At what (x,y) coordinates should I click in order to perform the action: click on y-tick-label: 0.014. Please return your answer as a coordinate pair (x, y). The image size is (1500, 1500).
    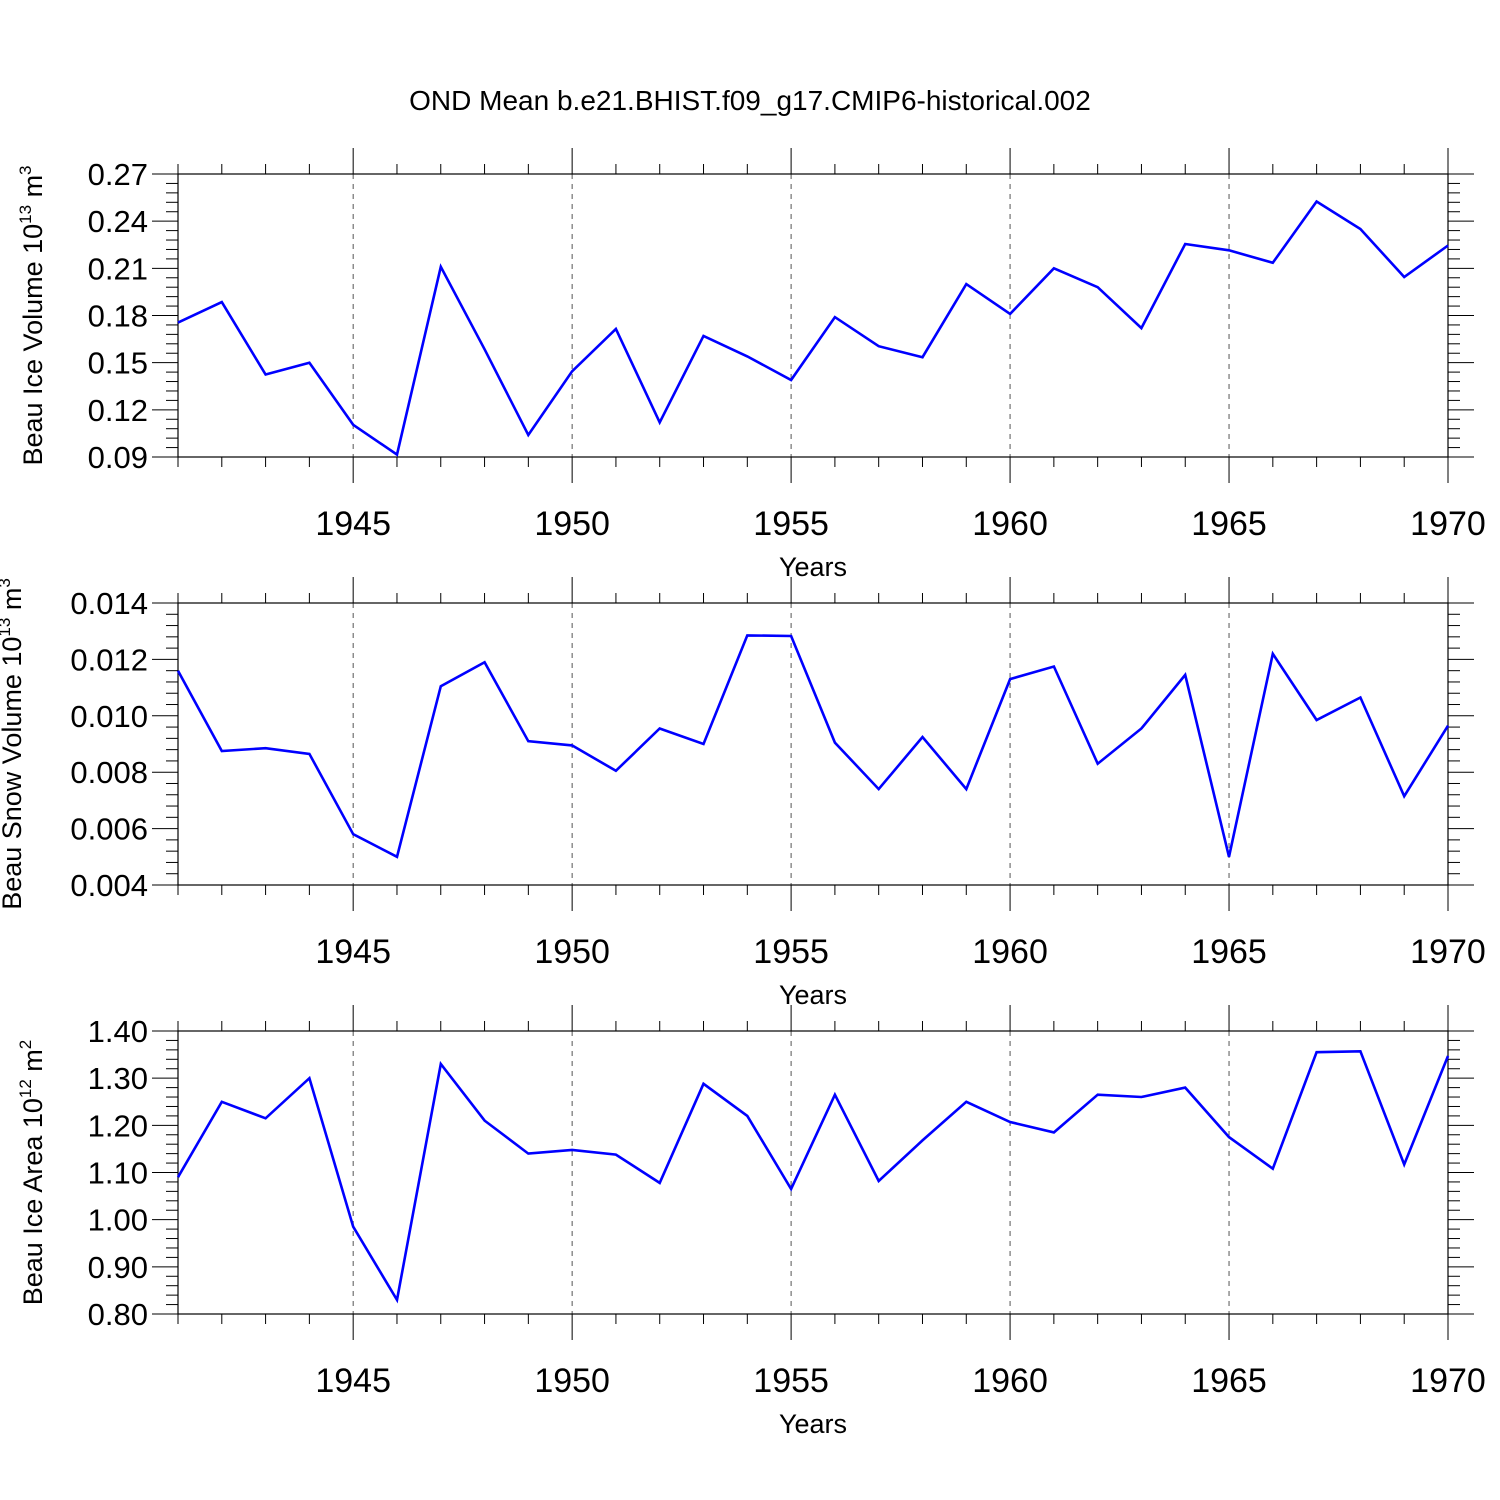
    Looking at the image, I should click on (109, 603).